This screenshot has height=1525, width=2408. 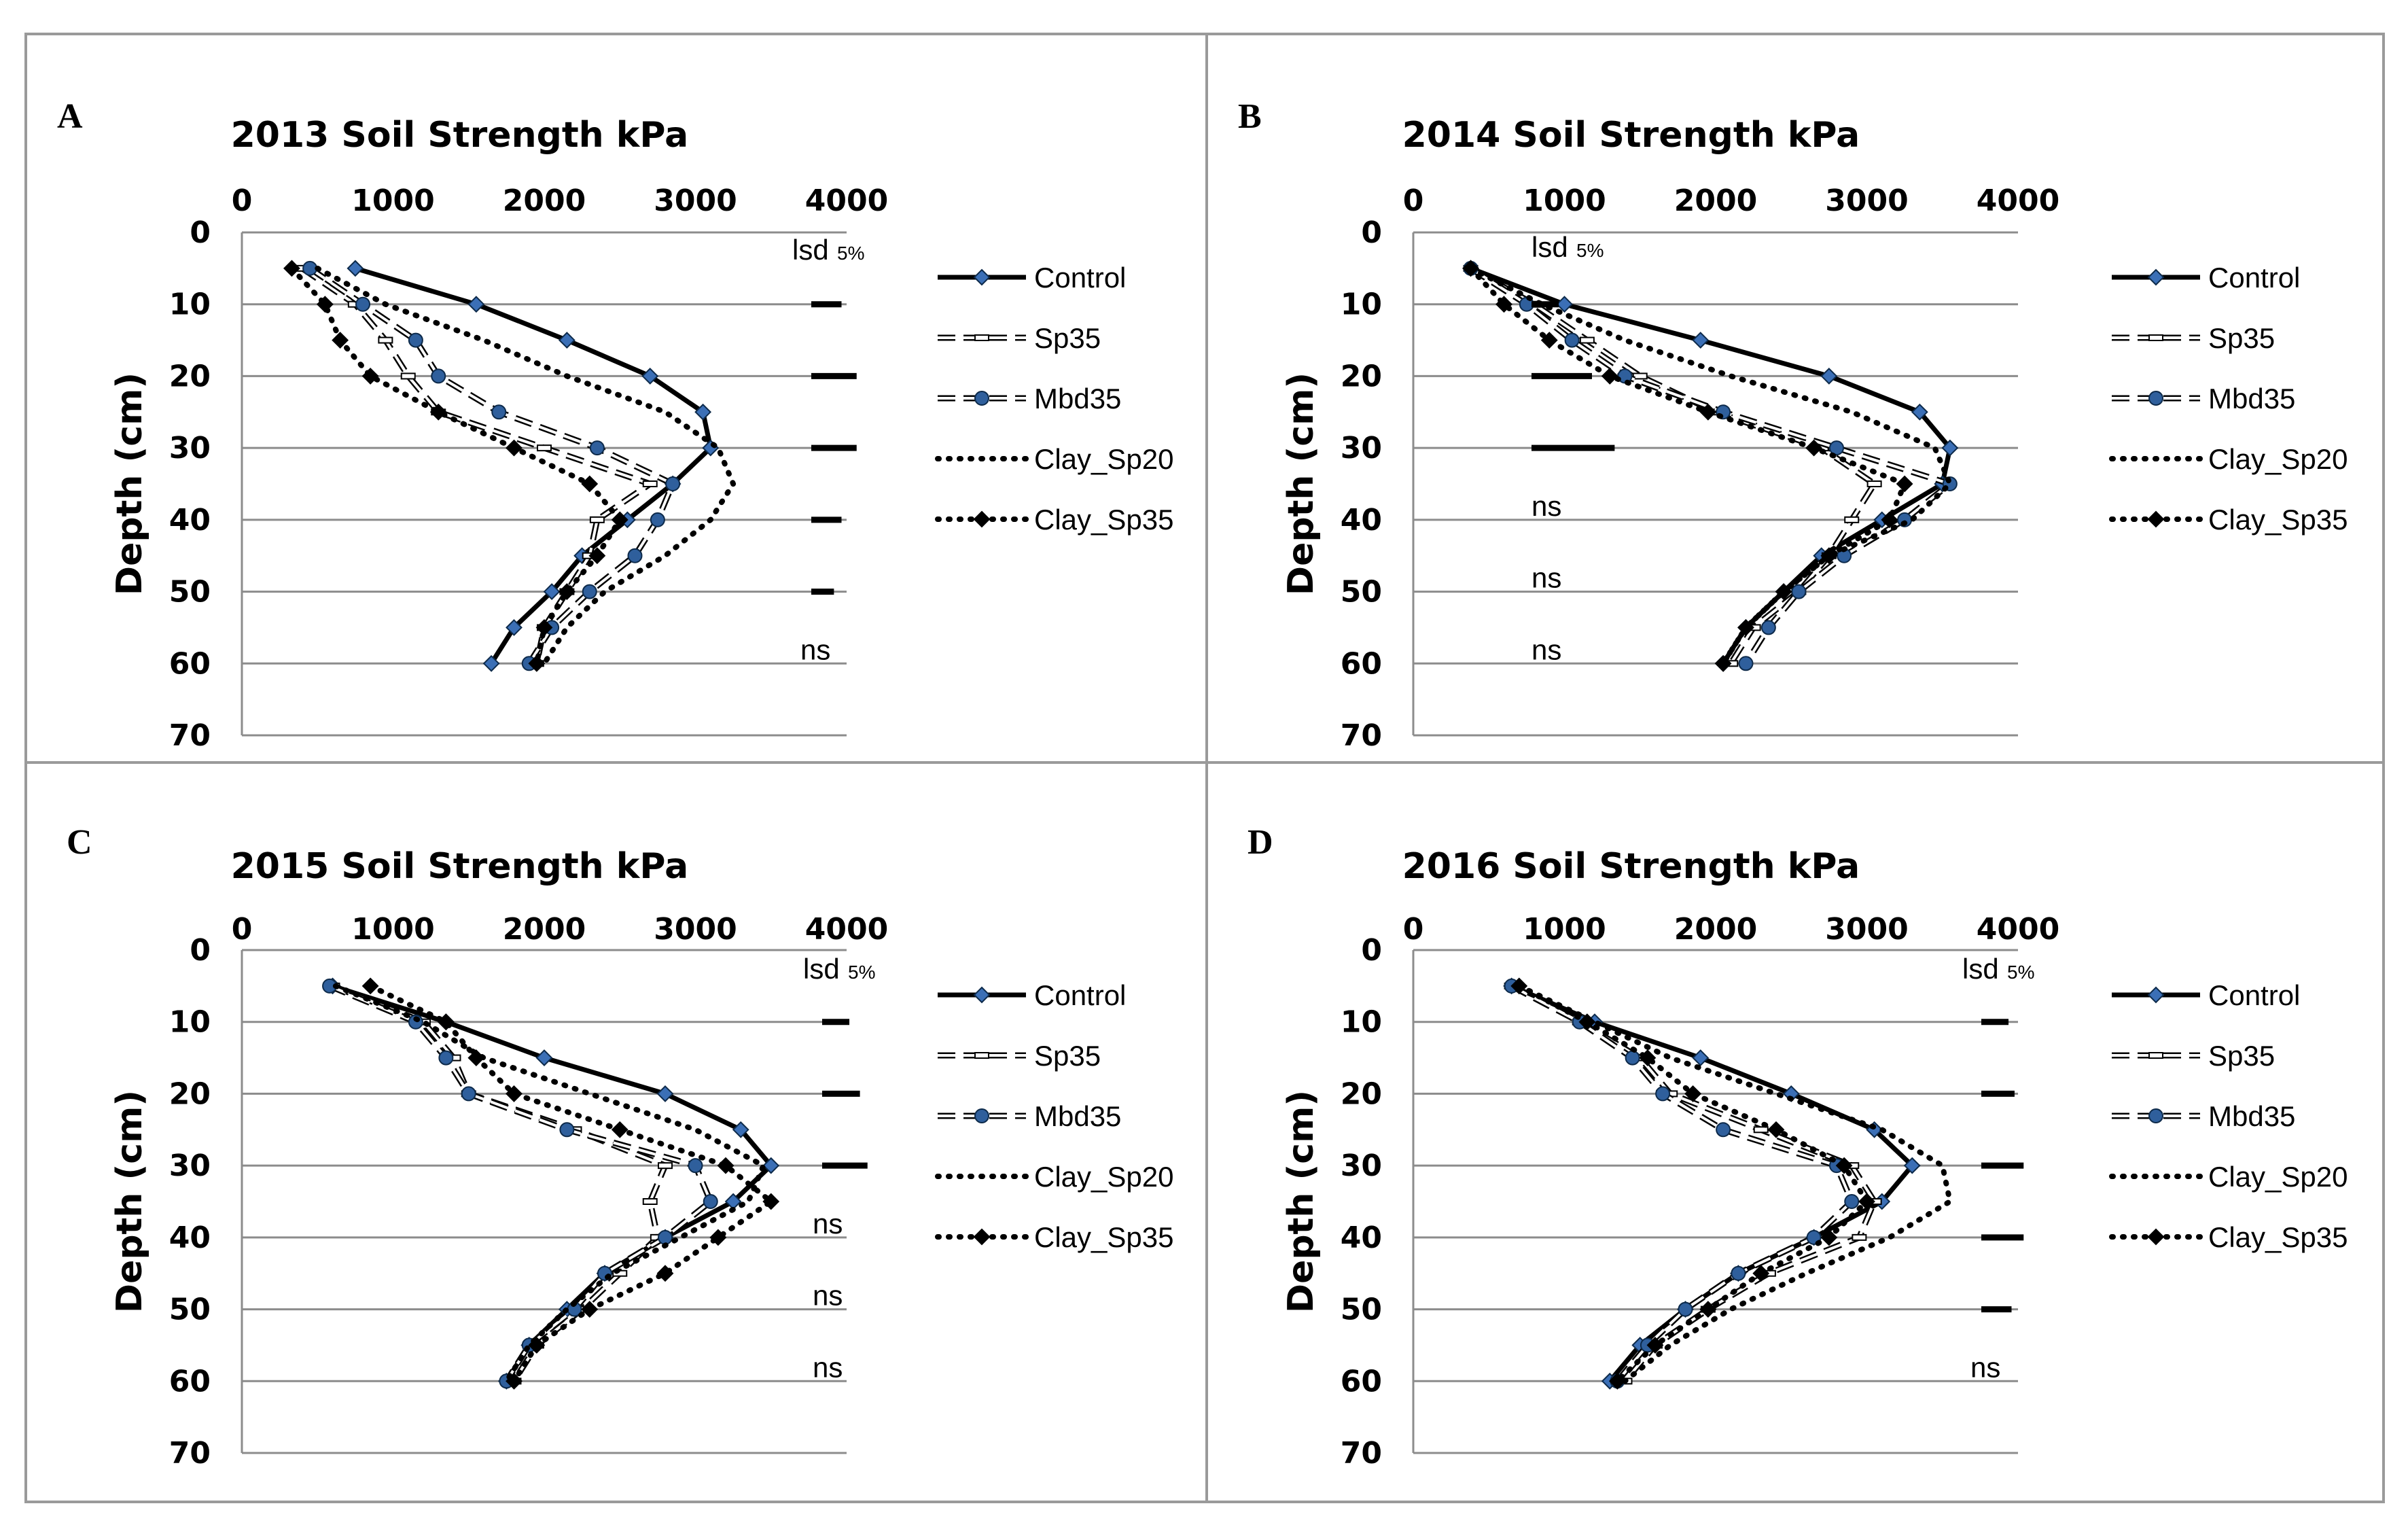 What do you see at coordinates (981, 1055) in the screenshot?
I see `chart-c-legend-sp35-marker` at bounding box center [981, 1055].